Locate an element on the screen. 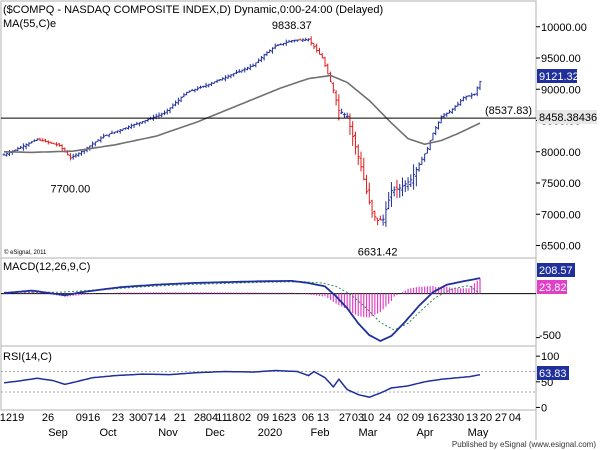 The height and width of the screenshot is (450, 600). copyright-text: © eSignal, 2011 is located at coordinates (25, 252).